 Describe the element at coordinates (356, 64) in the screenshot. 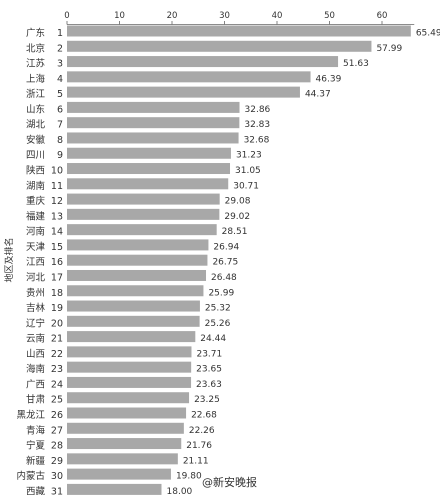

I see `value-label: 51.63` at that location.